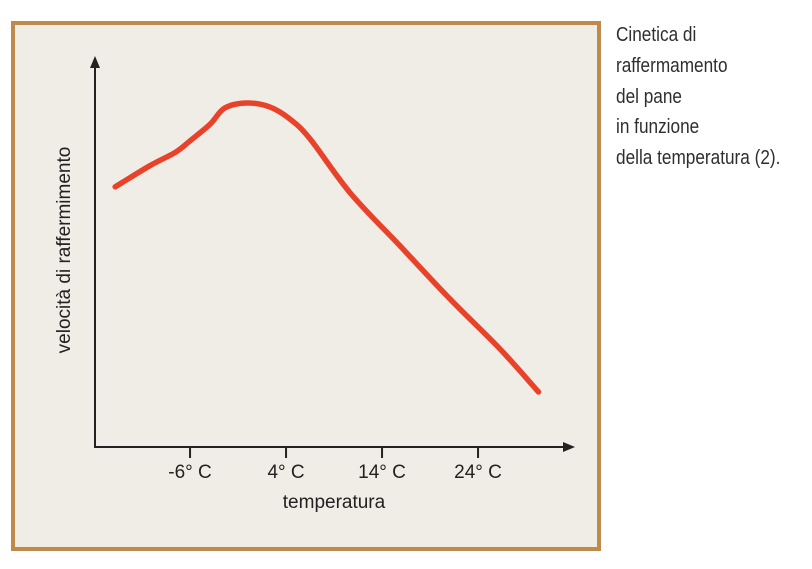 Image resolution: width=812 pixels, height=569 pixels. I want to click on x-axis-arrow-icon, so click(569, 447).